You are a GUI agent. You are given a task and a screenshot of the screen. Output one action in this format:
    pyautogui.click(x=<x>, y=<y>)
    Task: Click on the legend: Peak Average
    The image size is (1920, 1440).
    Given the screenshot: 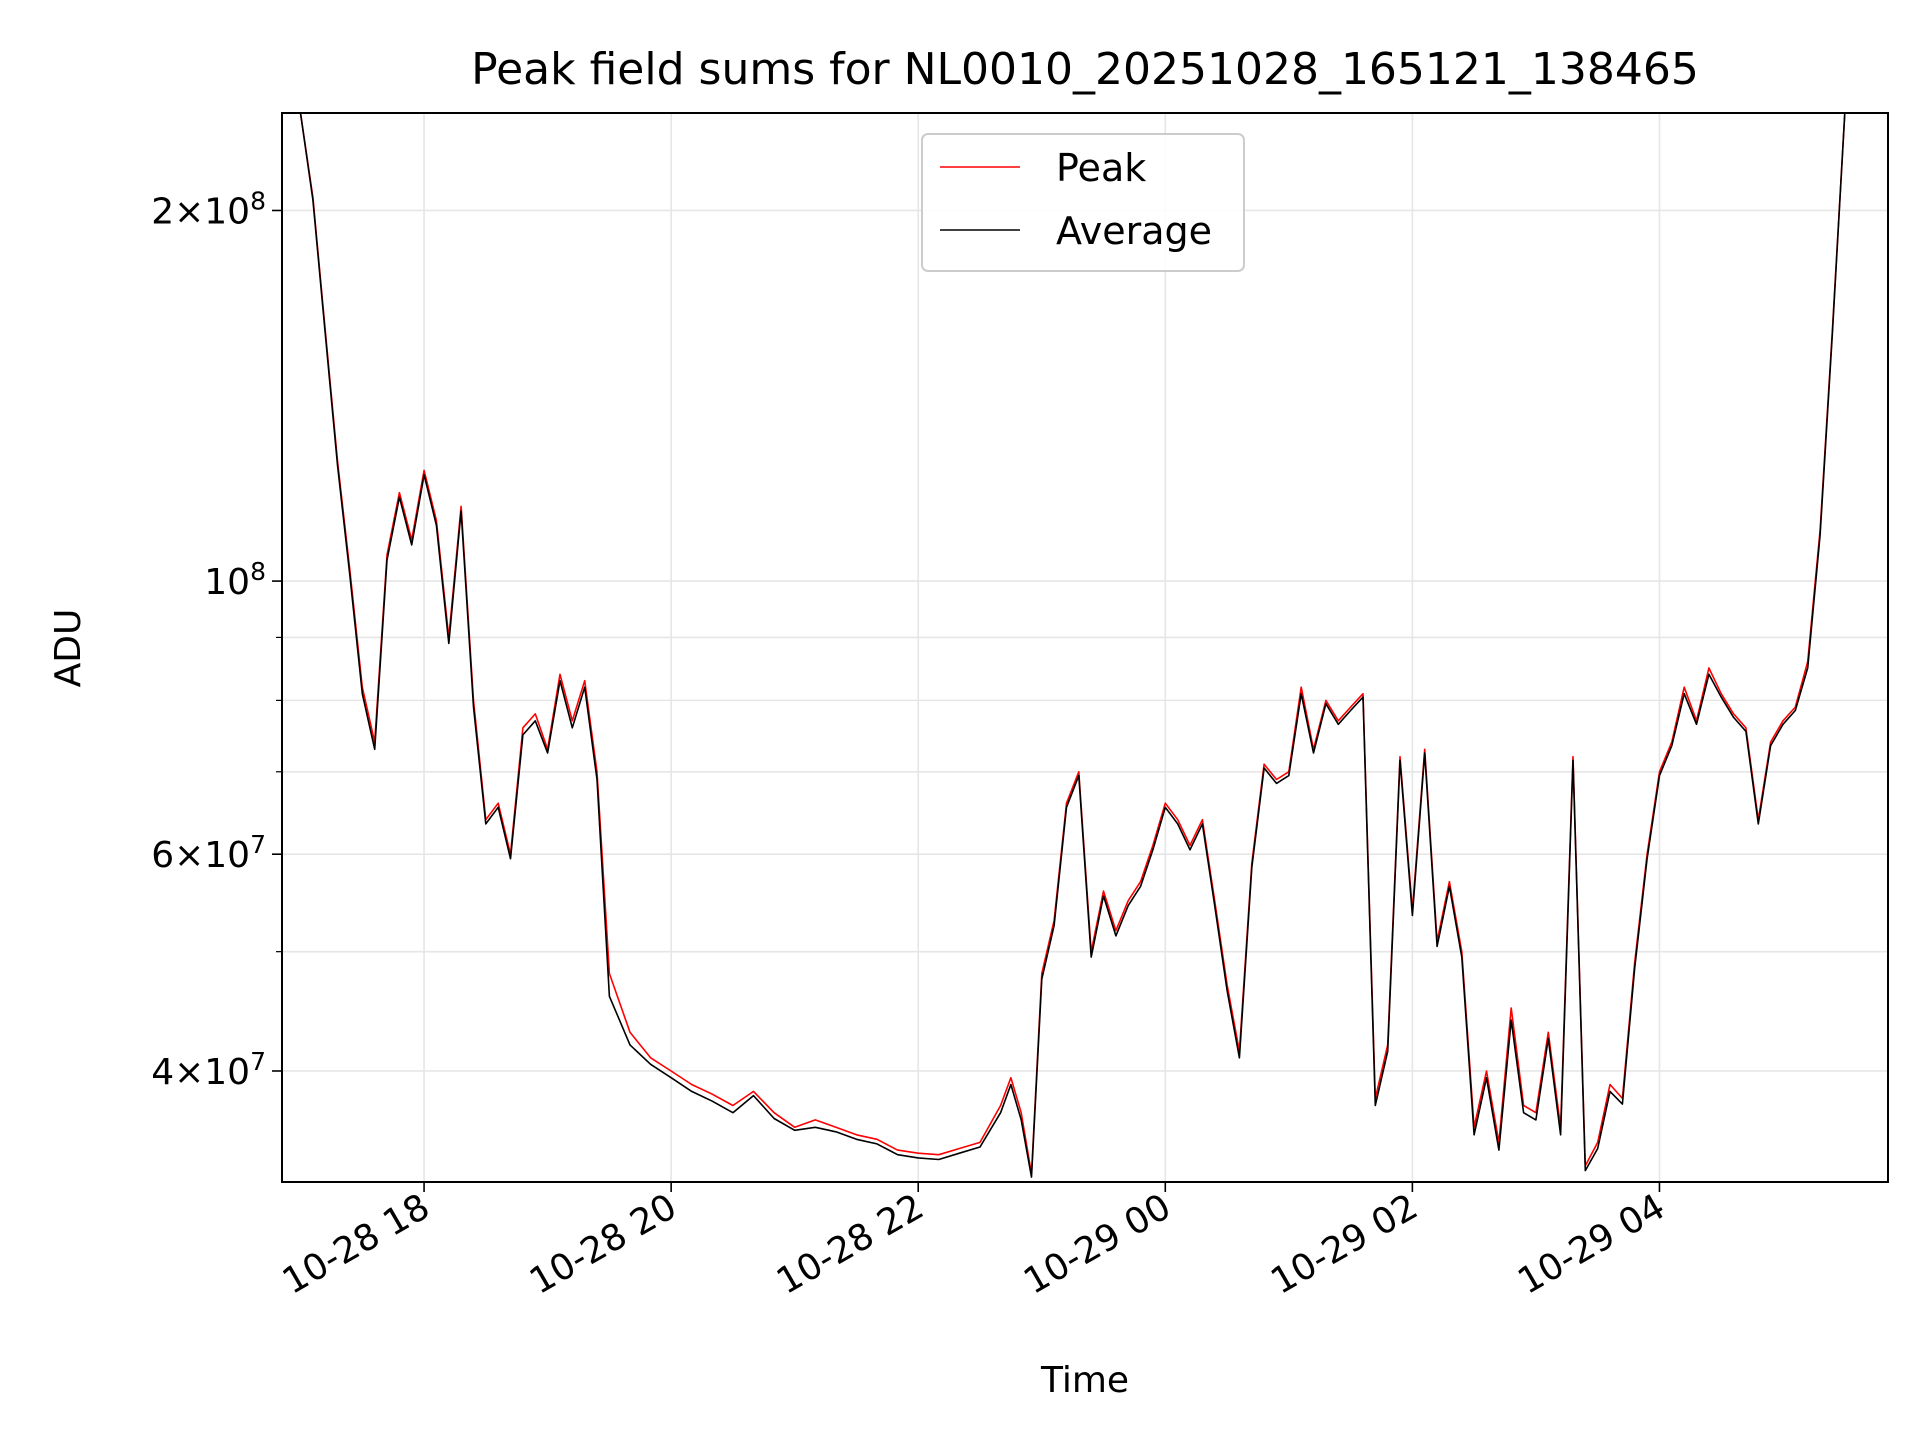 What is the action you would take?
    pyautogui.click(x=1083, y=202)
    